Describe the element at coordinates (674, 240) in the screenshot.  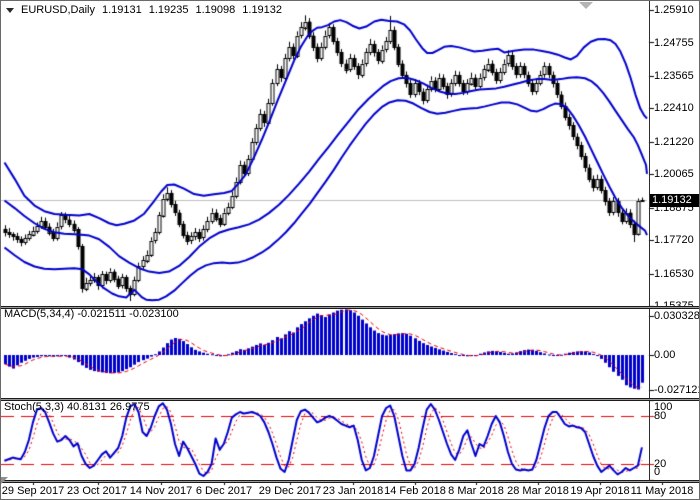
I see `price-axis-label: 1.17720` at that location.